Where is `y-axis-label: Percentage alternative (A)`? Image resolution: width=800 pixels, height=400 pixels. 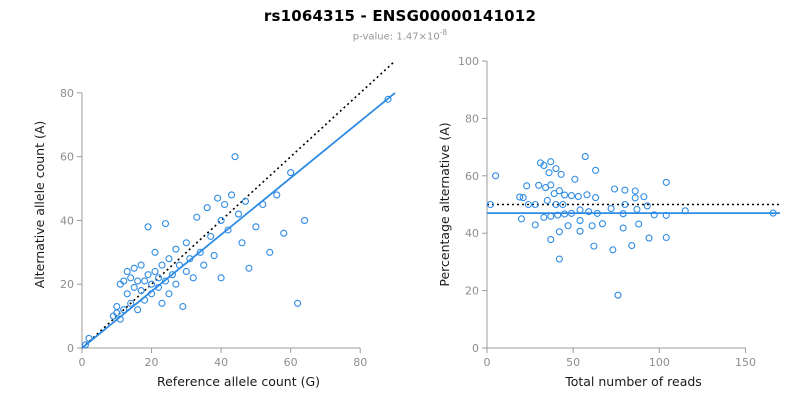
y-axis-label: Percentage alternative (A) is located at coordinates (444, 204).